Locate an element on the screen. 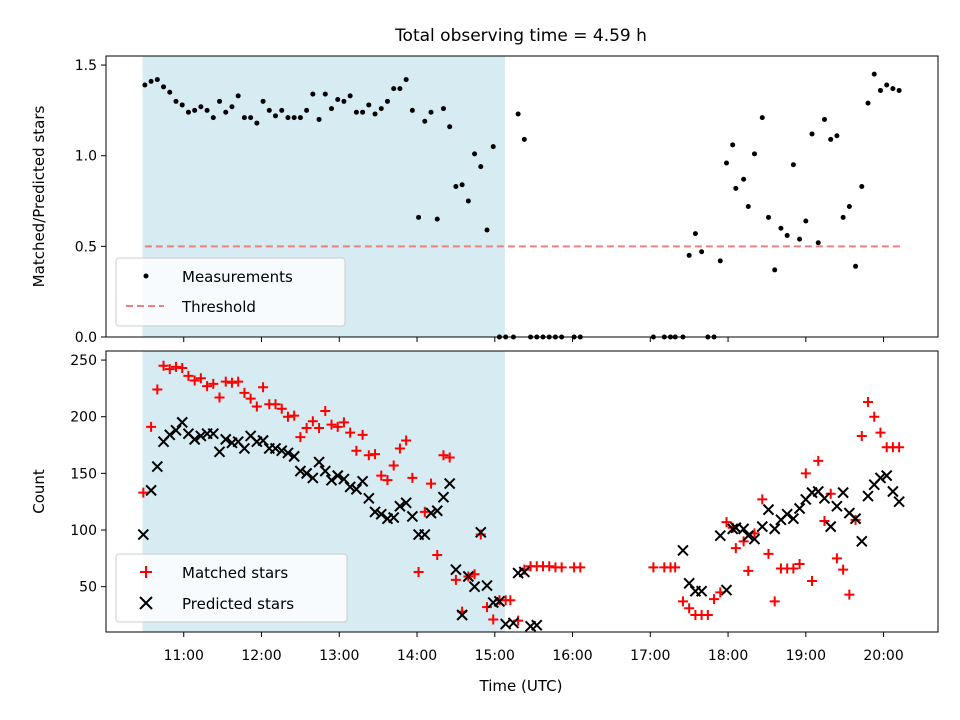 Image resolution: width=960 pixels, height=720 pixels. bottom-legend: Matched stars Predicted stars is located at coordinates (231, 588).